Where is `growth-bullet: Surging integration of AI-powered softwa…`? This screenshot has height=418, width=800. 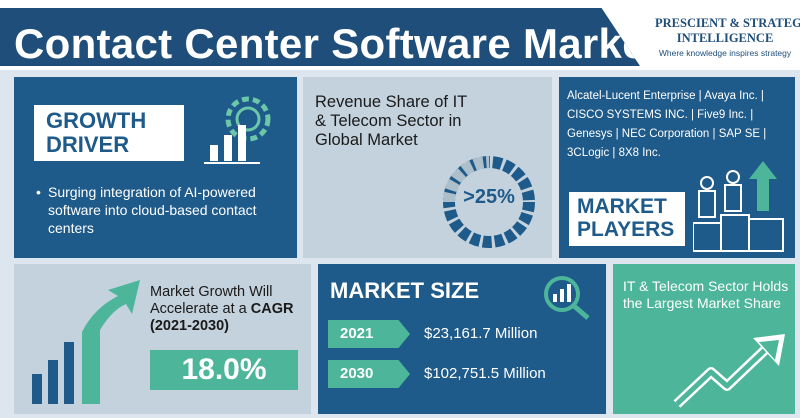 growth-bullet: Surging integration of AI-powered softwa… is located at coordinates (161, 210).